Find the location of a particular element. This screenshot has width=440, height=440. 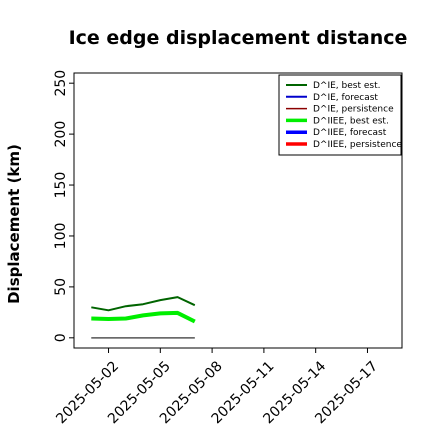

legend-box is located at coordinates (340, 115).